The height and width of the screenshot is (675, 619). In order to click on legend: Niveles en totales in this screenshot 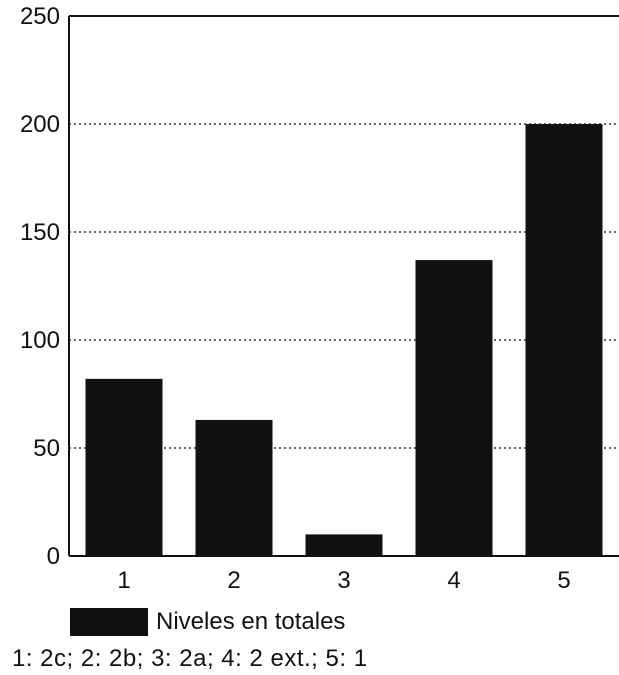, I will do `click(207, 622)`.